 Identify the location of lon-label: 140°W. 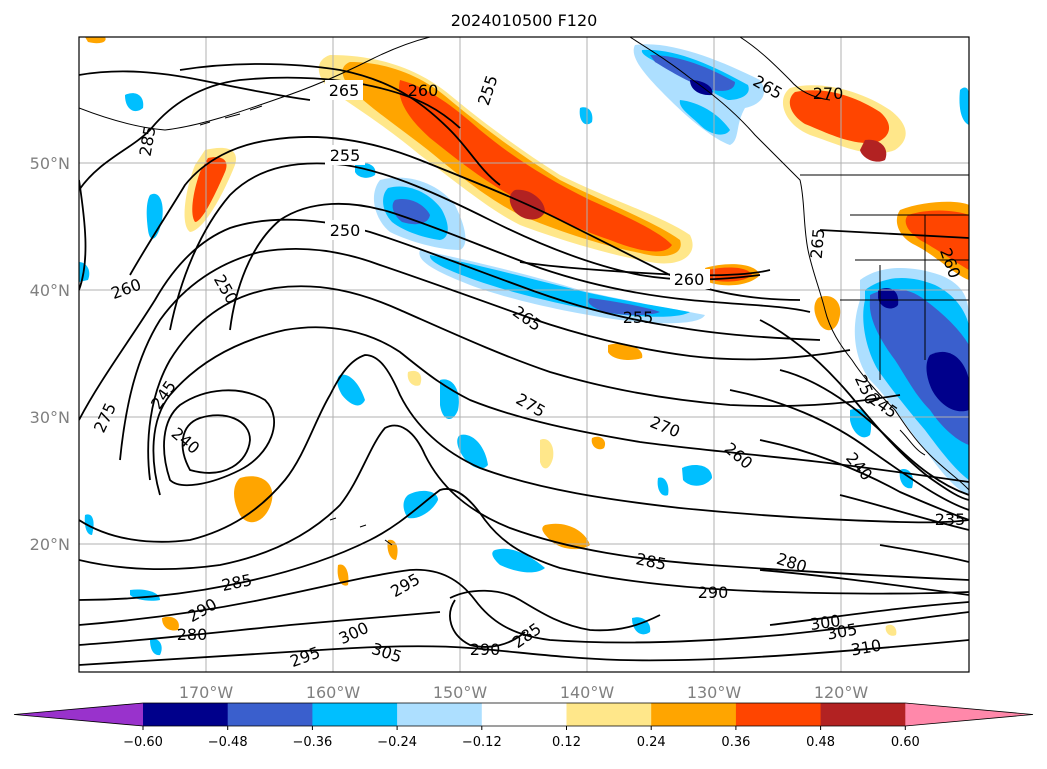
(587, 692).